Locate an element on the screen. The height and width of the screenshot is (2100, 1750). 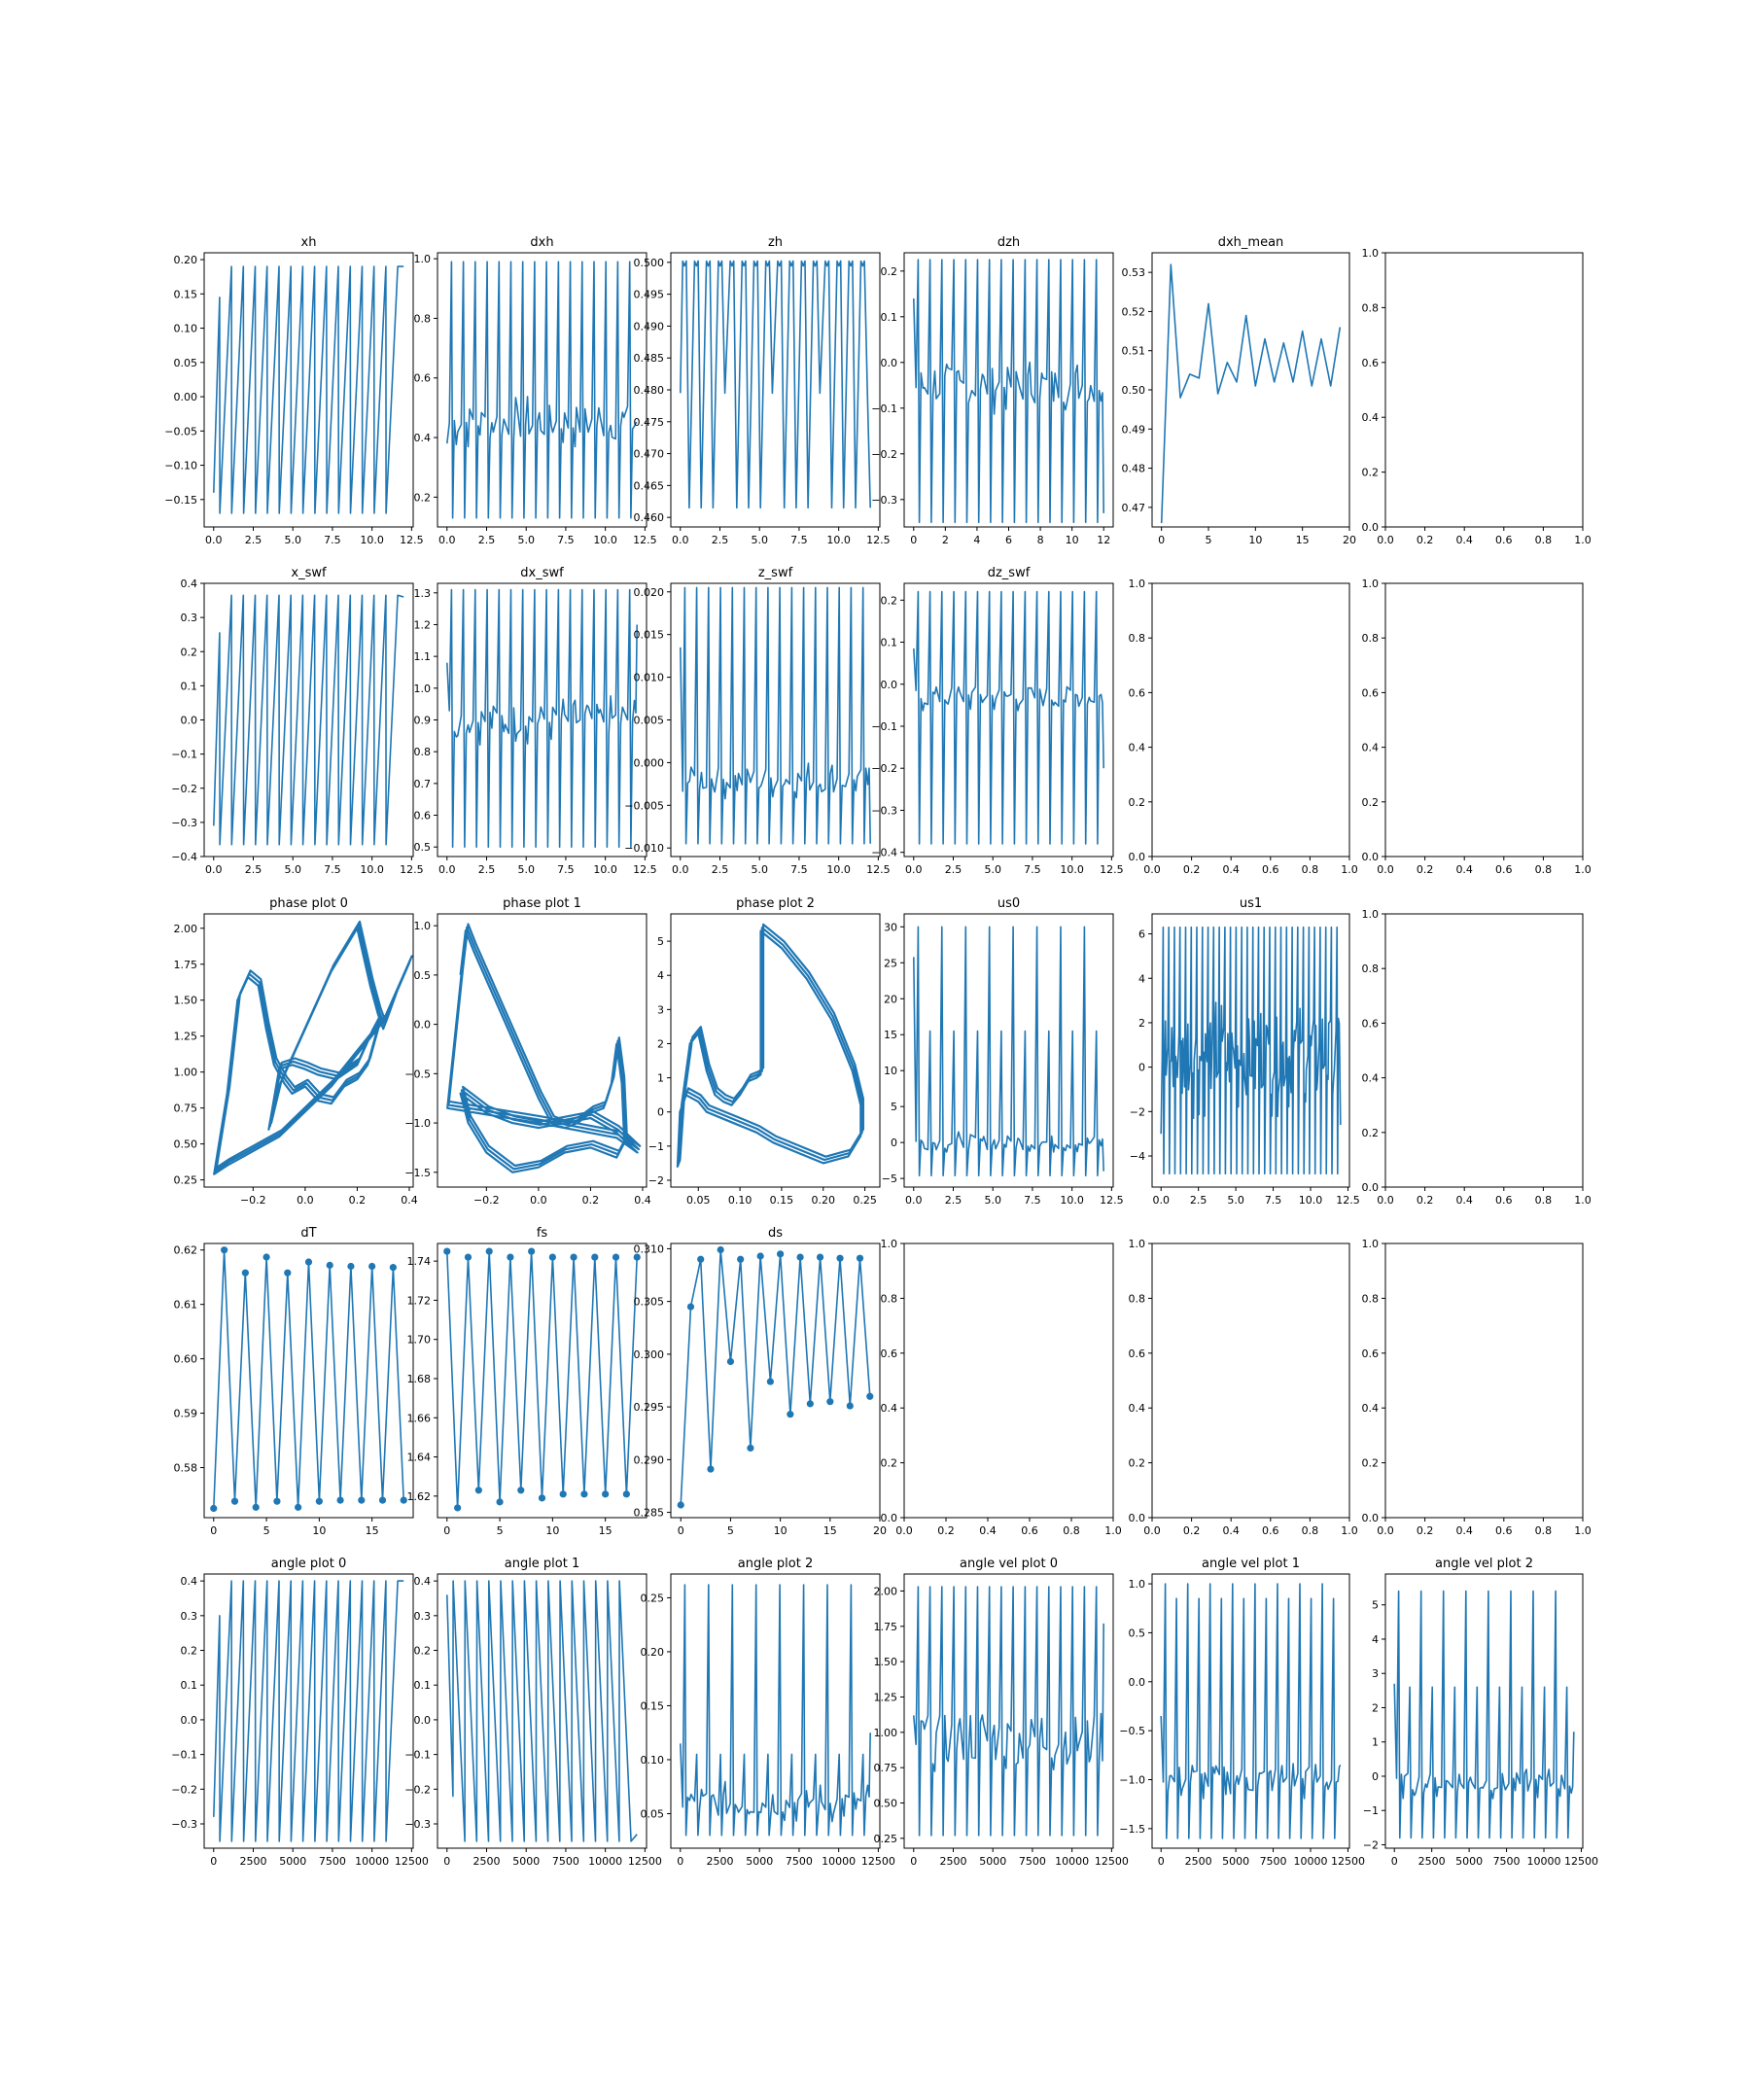
y-tick-label: 0.000 is located at coordinates (649, 762).